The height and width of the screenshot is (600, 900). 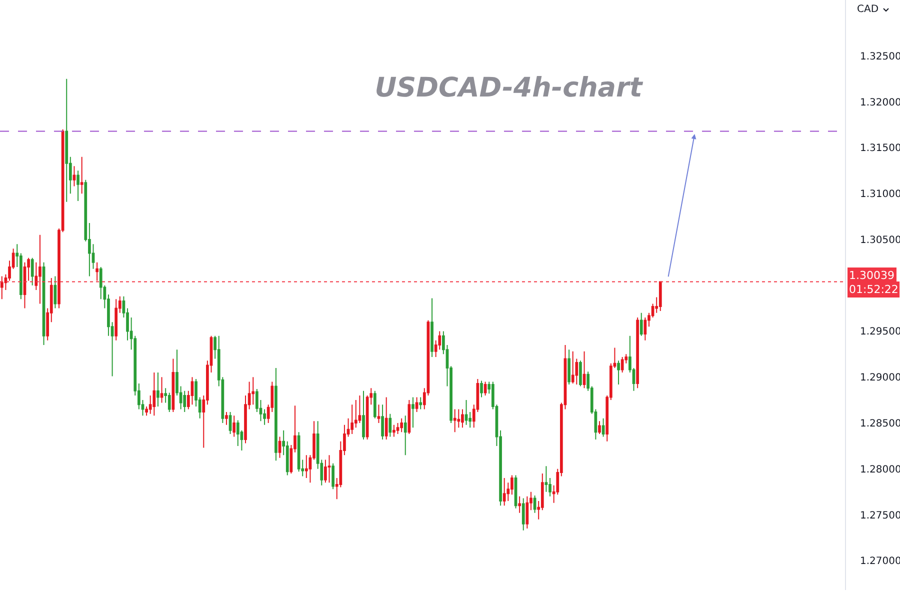 What do you see at coordinates (873, 289) in the screenshot?
I see `text: 01:52:22` at bounding box center [873, 289].